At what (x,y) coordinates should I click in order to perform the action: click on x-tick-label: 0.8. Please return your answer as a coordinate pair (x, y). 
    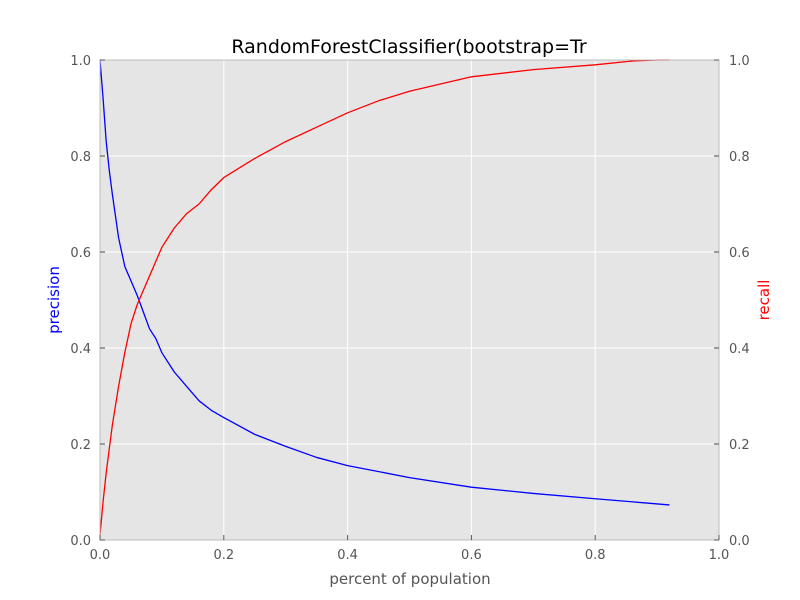
    Looking at the image, I should click on (595, 555).